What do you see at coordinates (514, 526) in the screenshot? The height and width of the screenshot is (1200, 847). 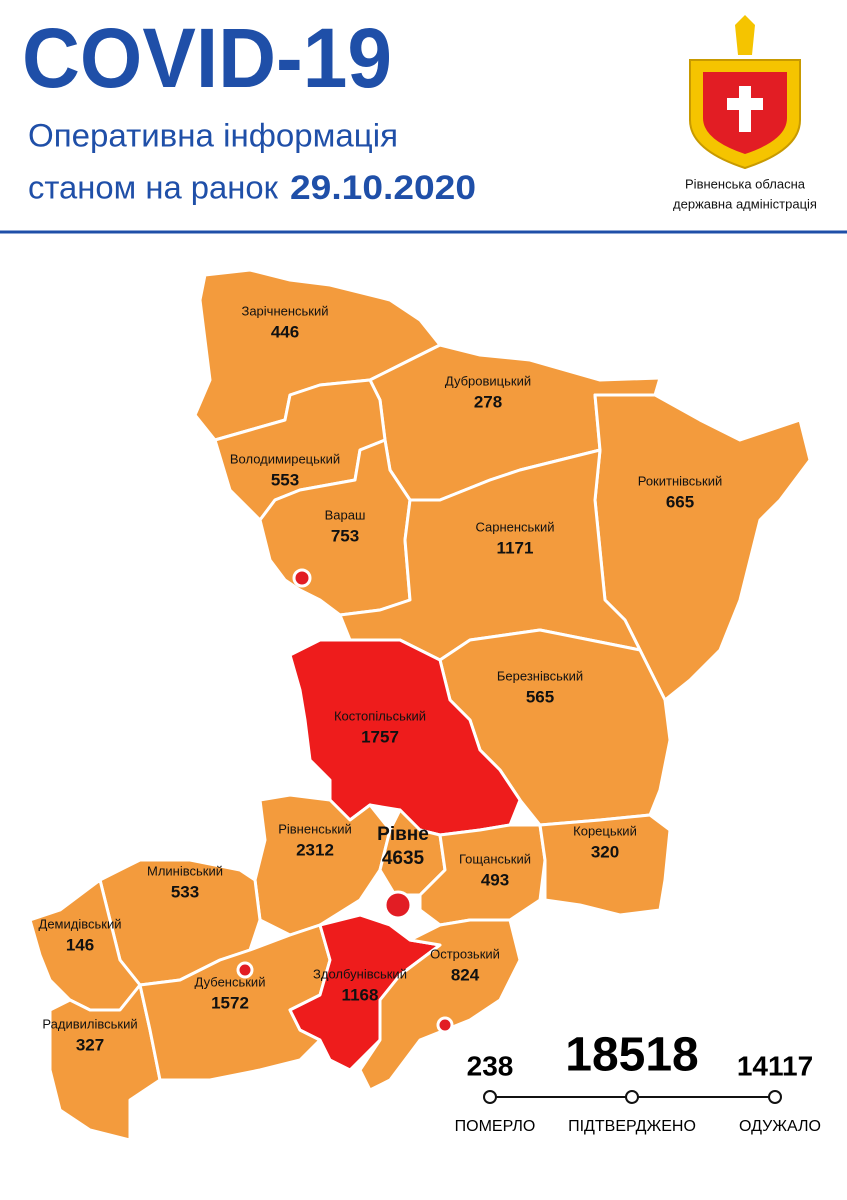 I see `district-name: Сарненський` at bounding box center [514, 526].